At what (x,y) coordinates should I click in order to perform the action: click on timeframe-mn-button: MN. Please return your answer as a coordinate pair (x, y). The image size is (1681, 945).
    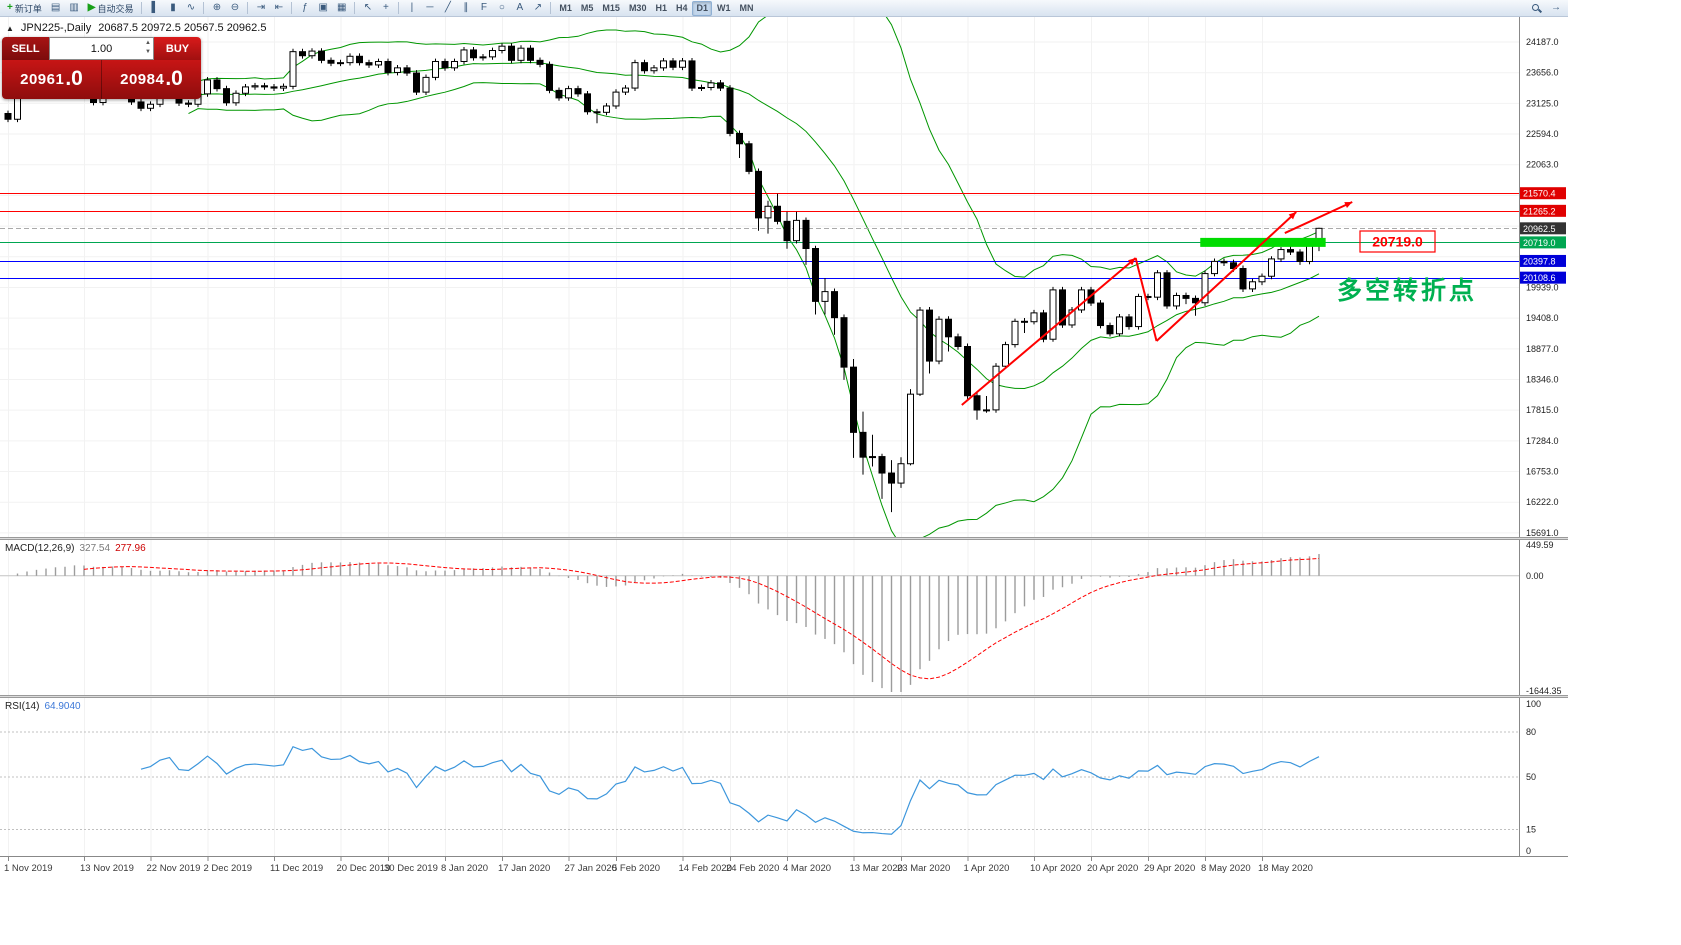
    Looking at the image, I should click on (747, 8).